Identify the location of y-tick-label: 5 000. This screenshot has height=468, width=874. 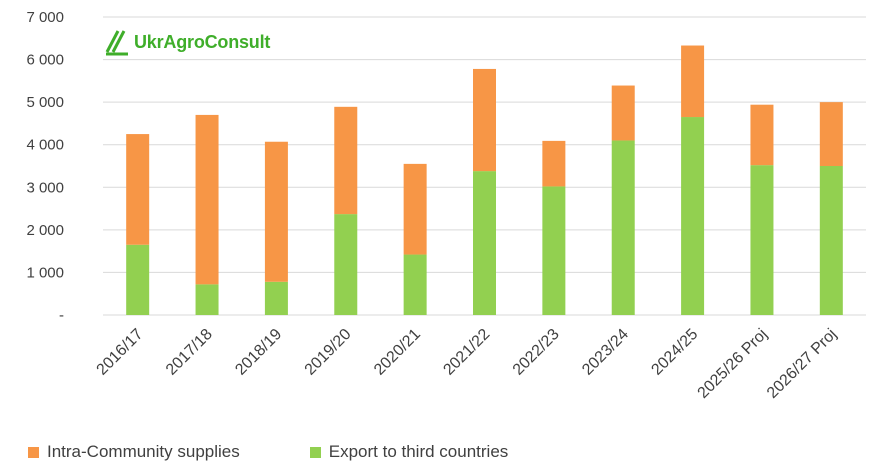
(45, 102).